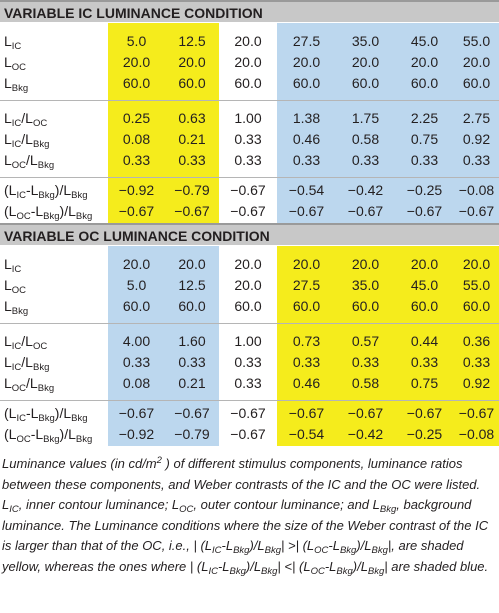  What do you see at coordinates (306, 139) in the screenshot?
I see `cell-value: 0.46` at bounding box center [306, 139].